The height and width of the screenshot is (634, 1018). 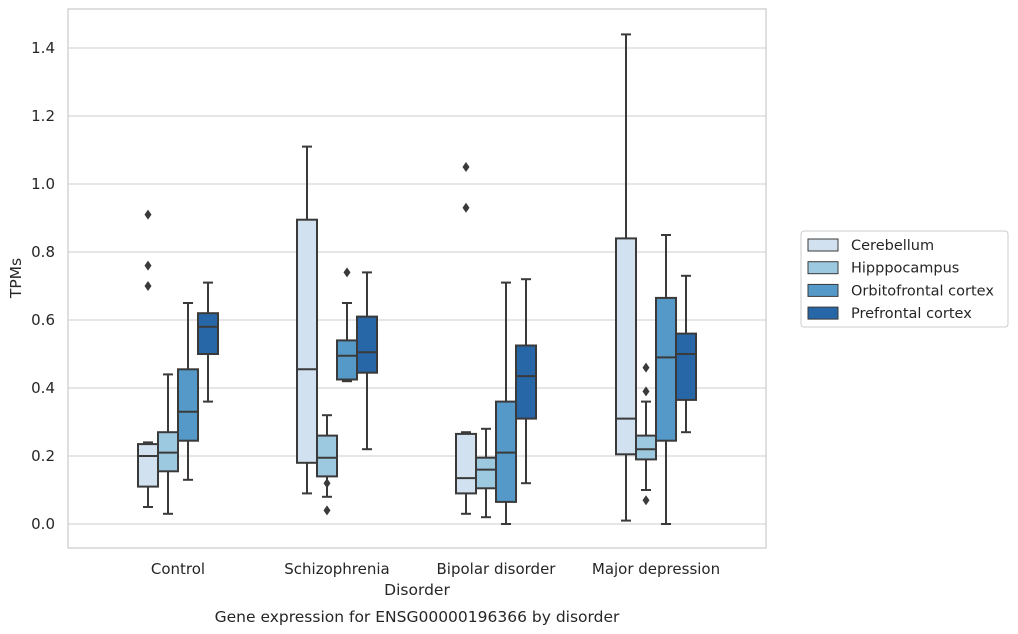 What do you see at coordinates (43, 184) in the screenshot?
I see `y-tick-label: 1.0` at bounding box center [43, 184].